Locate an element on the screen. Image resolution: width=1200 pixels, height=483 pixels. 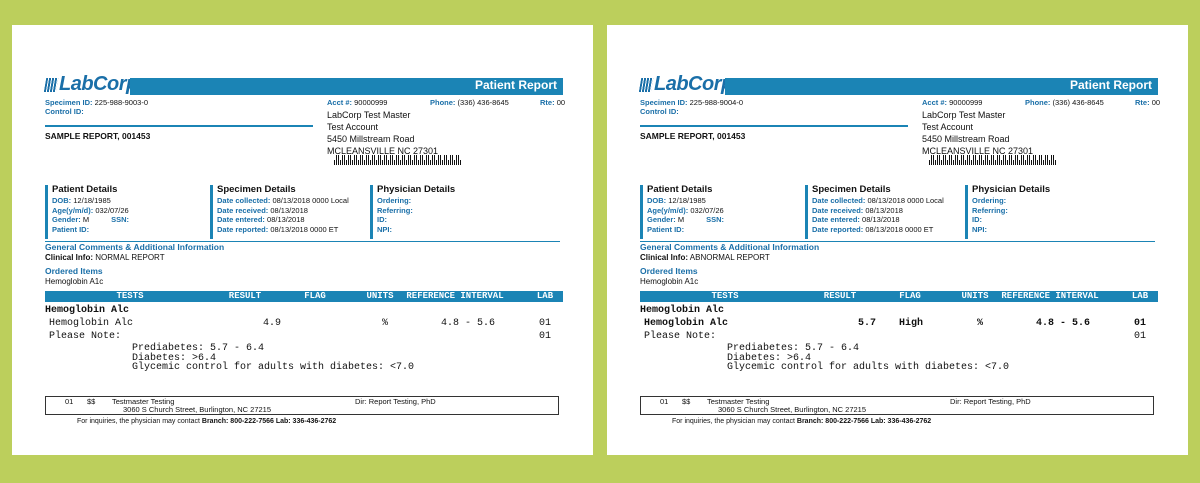
specimen-id: Specimen ID: 225-988-9003-0 is located at coordinates (96, 103).